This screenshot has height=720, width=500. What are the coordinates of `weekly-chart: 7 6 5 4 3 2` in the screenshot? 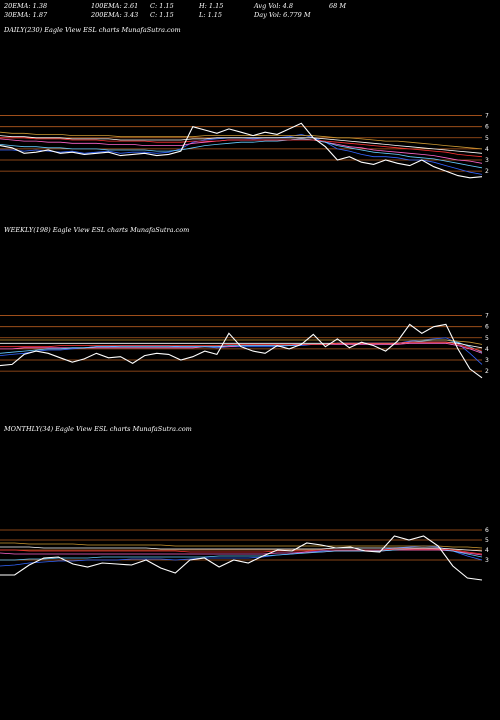 It's located at (244, 346).